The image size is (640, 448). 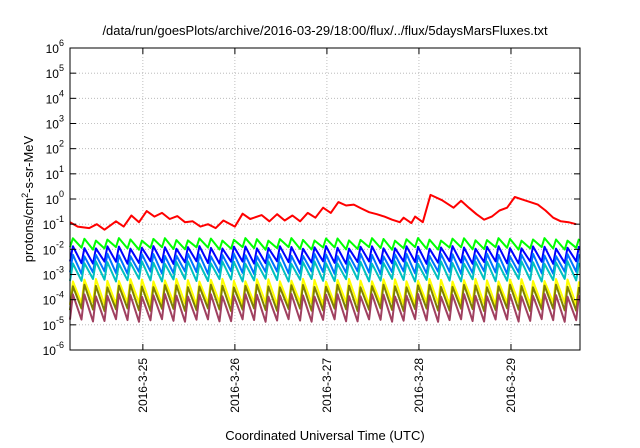 I want to click on y-tick-label: 10¹, so click(x=55, y=173).